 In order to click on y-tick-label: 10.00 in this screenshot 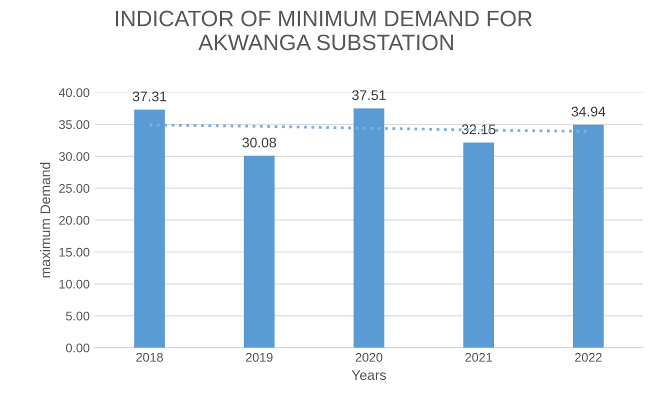, I will do `click(75, 284)`.